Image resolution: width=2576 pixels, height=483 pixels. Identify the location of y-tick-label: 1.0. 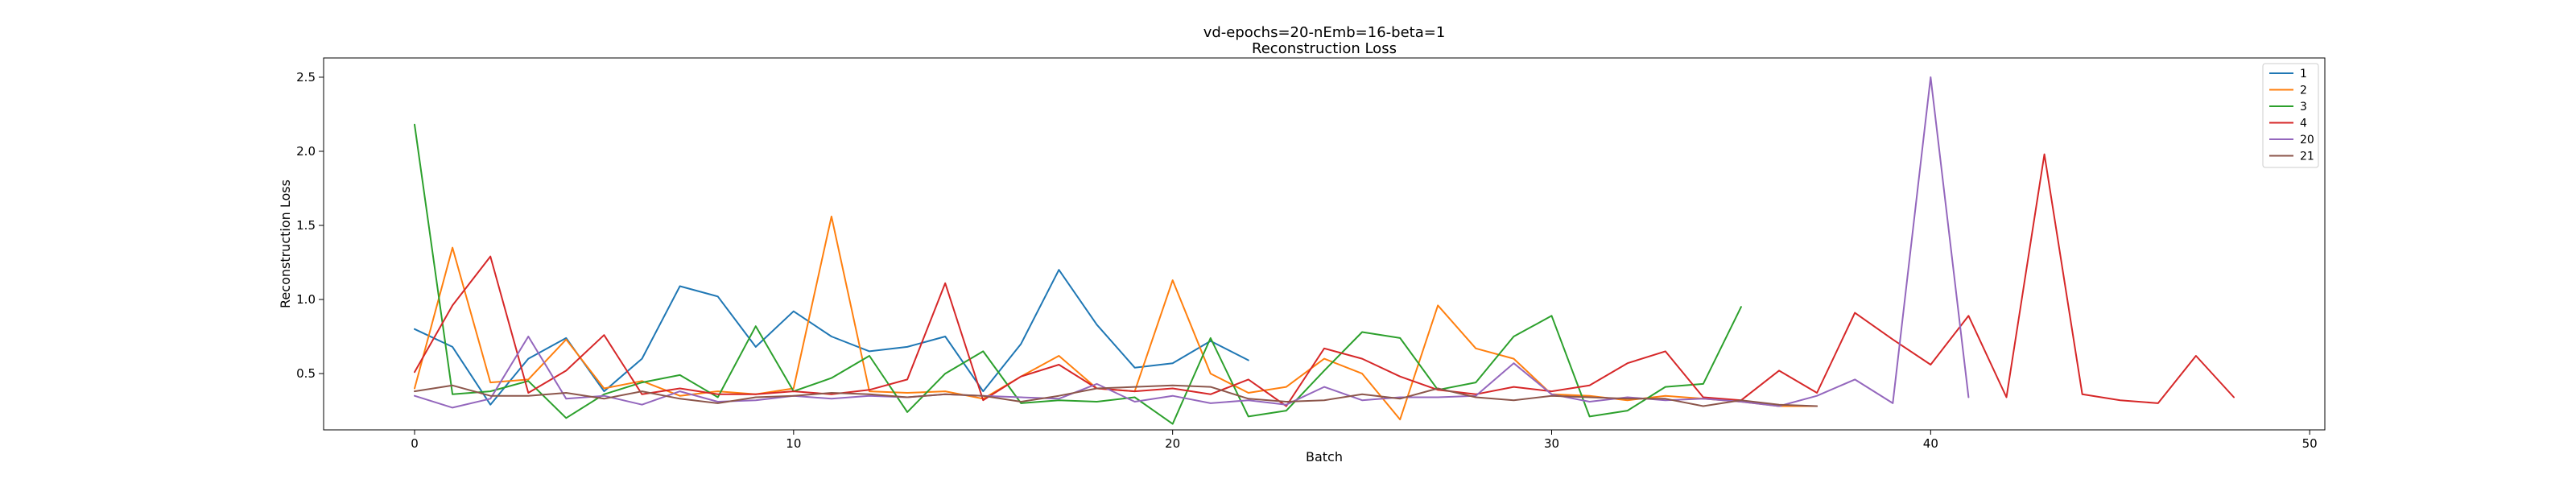
(306, 299).